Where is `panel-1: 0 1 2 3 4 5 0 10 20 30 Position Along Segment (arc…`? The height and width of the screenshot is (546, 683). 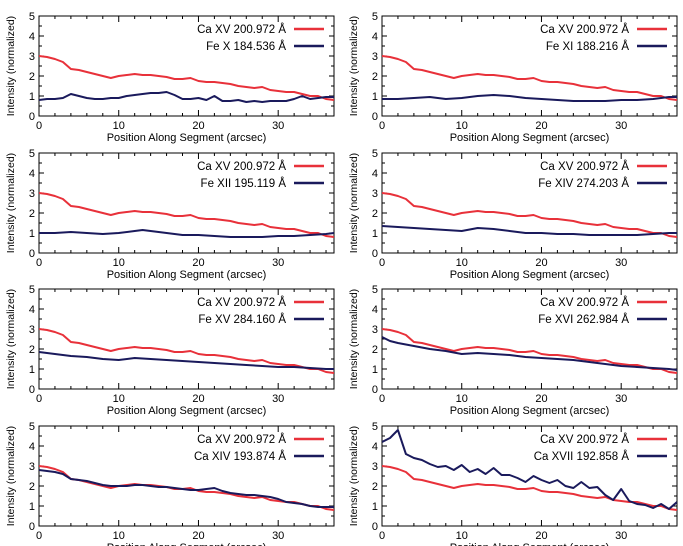
panel-1: 0 1 2 3 4 5 0 10 20 30 Position Along Segment (arc… is located at coordinates (170, 77).